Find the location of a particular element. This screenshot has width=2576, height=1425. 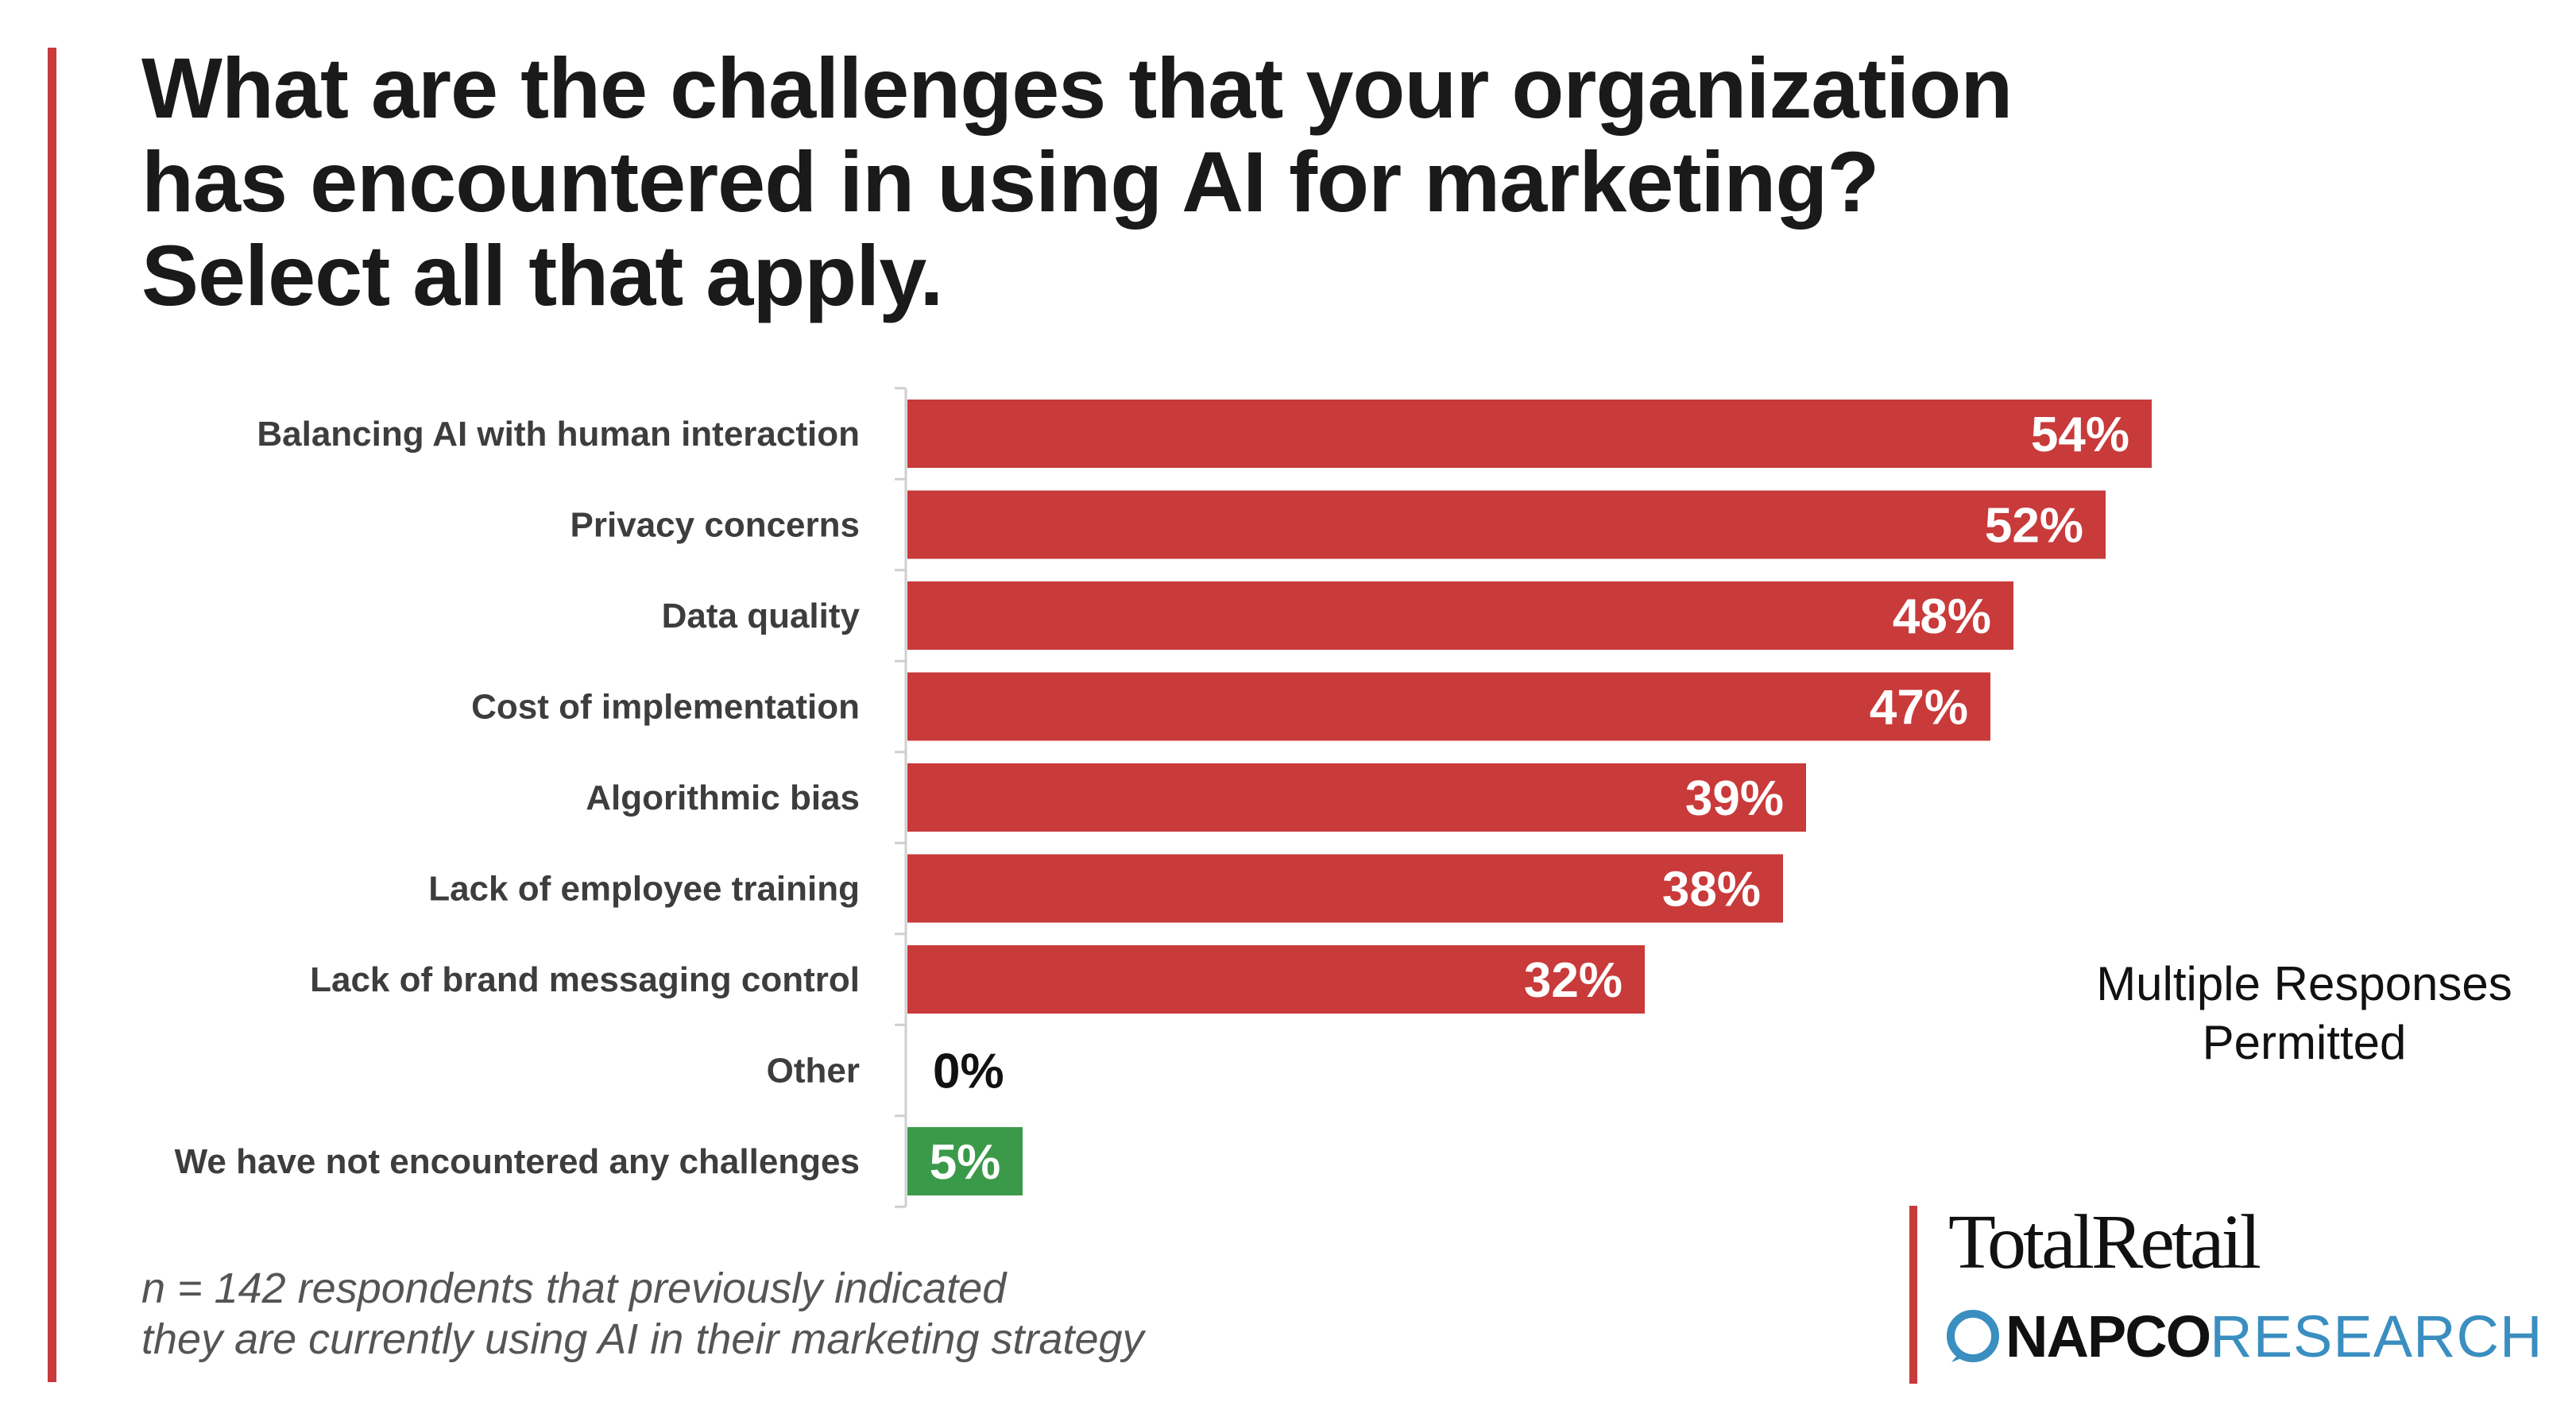

napco-wordmark: NAPCO is located at coordinates (2108, 1336).